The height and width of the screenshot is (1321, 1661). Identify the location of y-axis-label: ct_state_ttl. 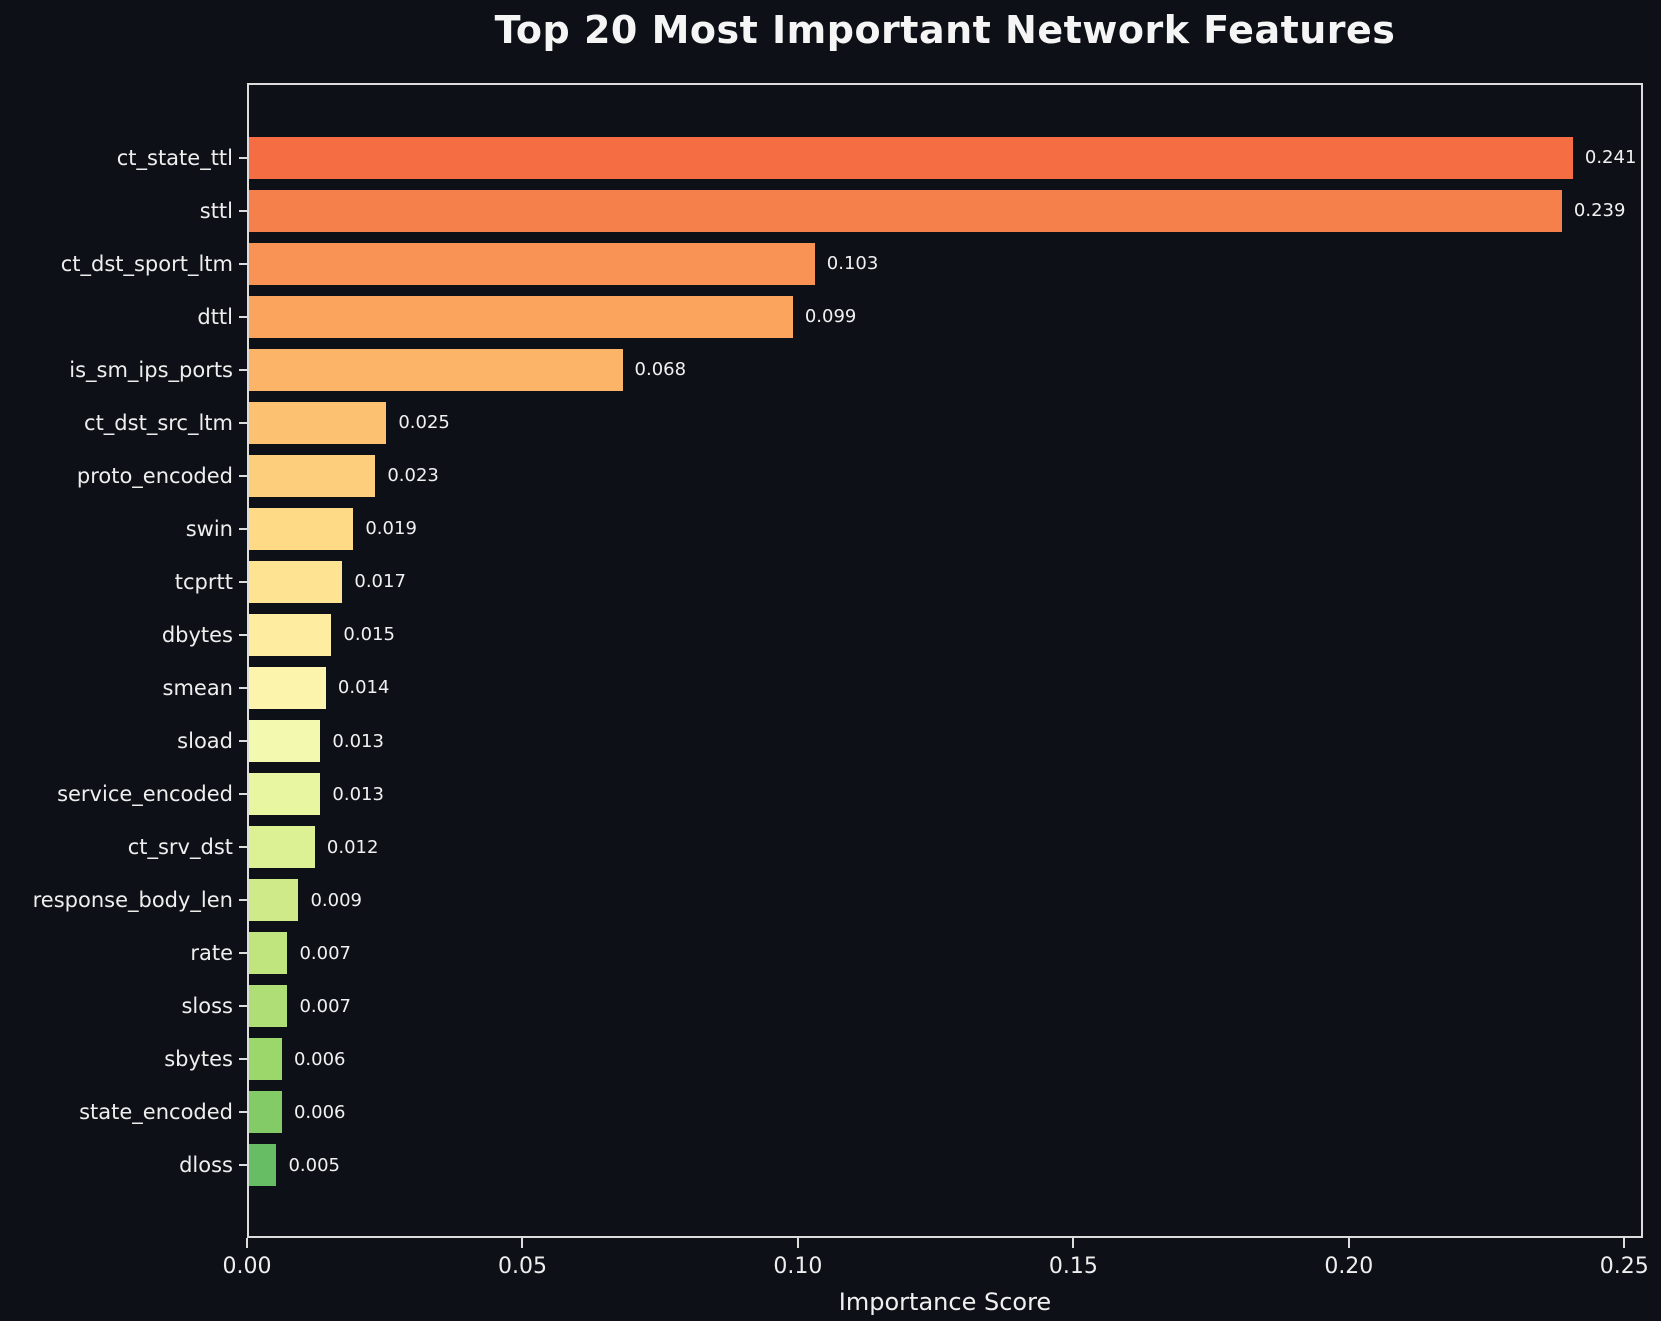
(174, 157).